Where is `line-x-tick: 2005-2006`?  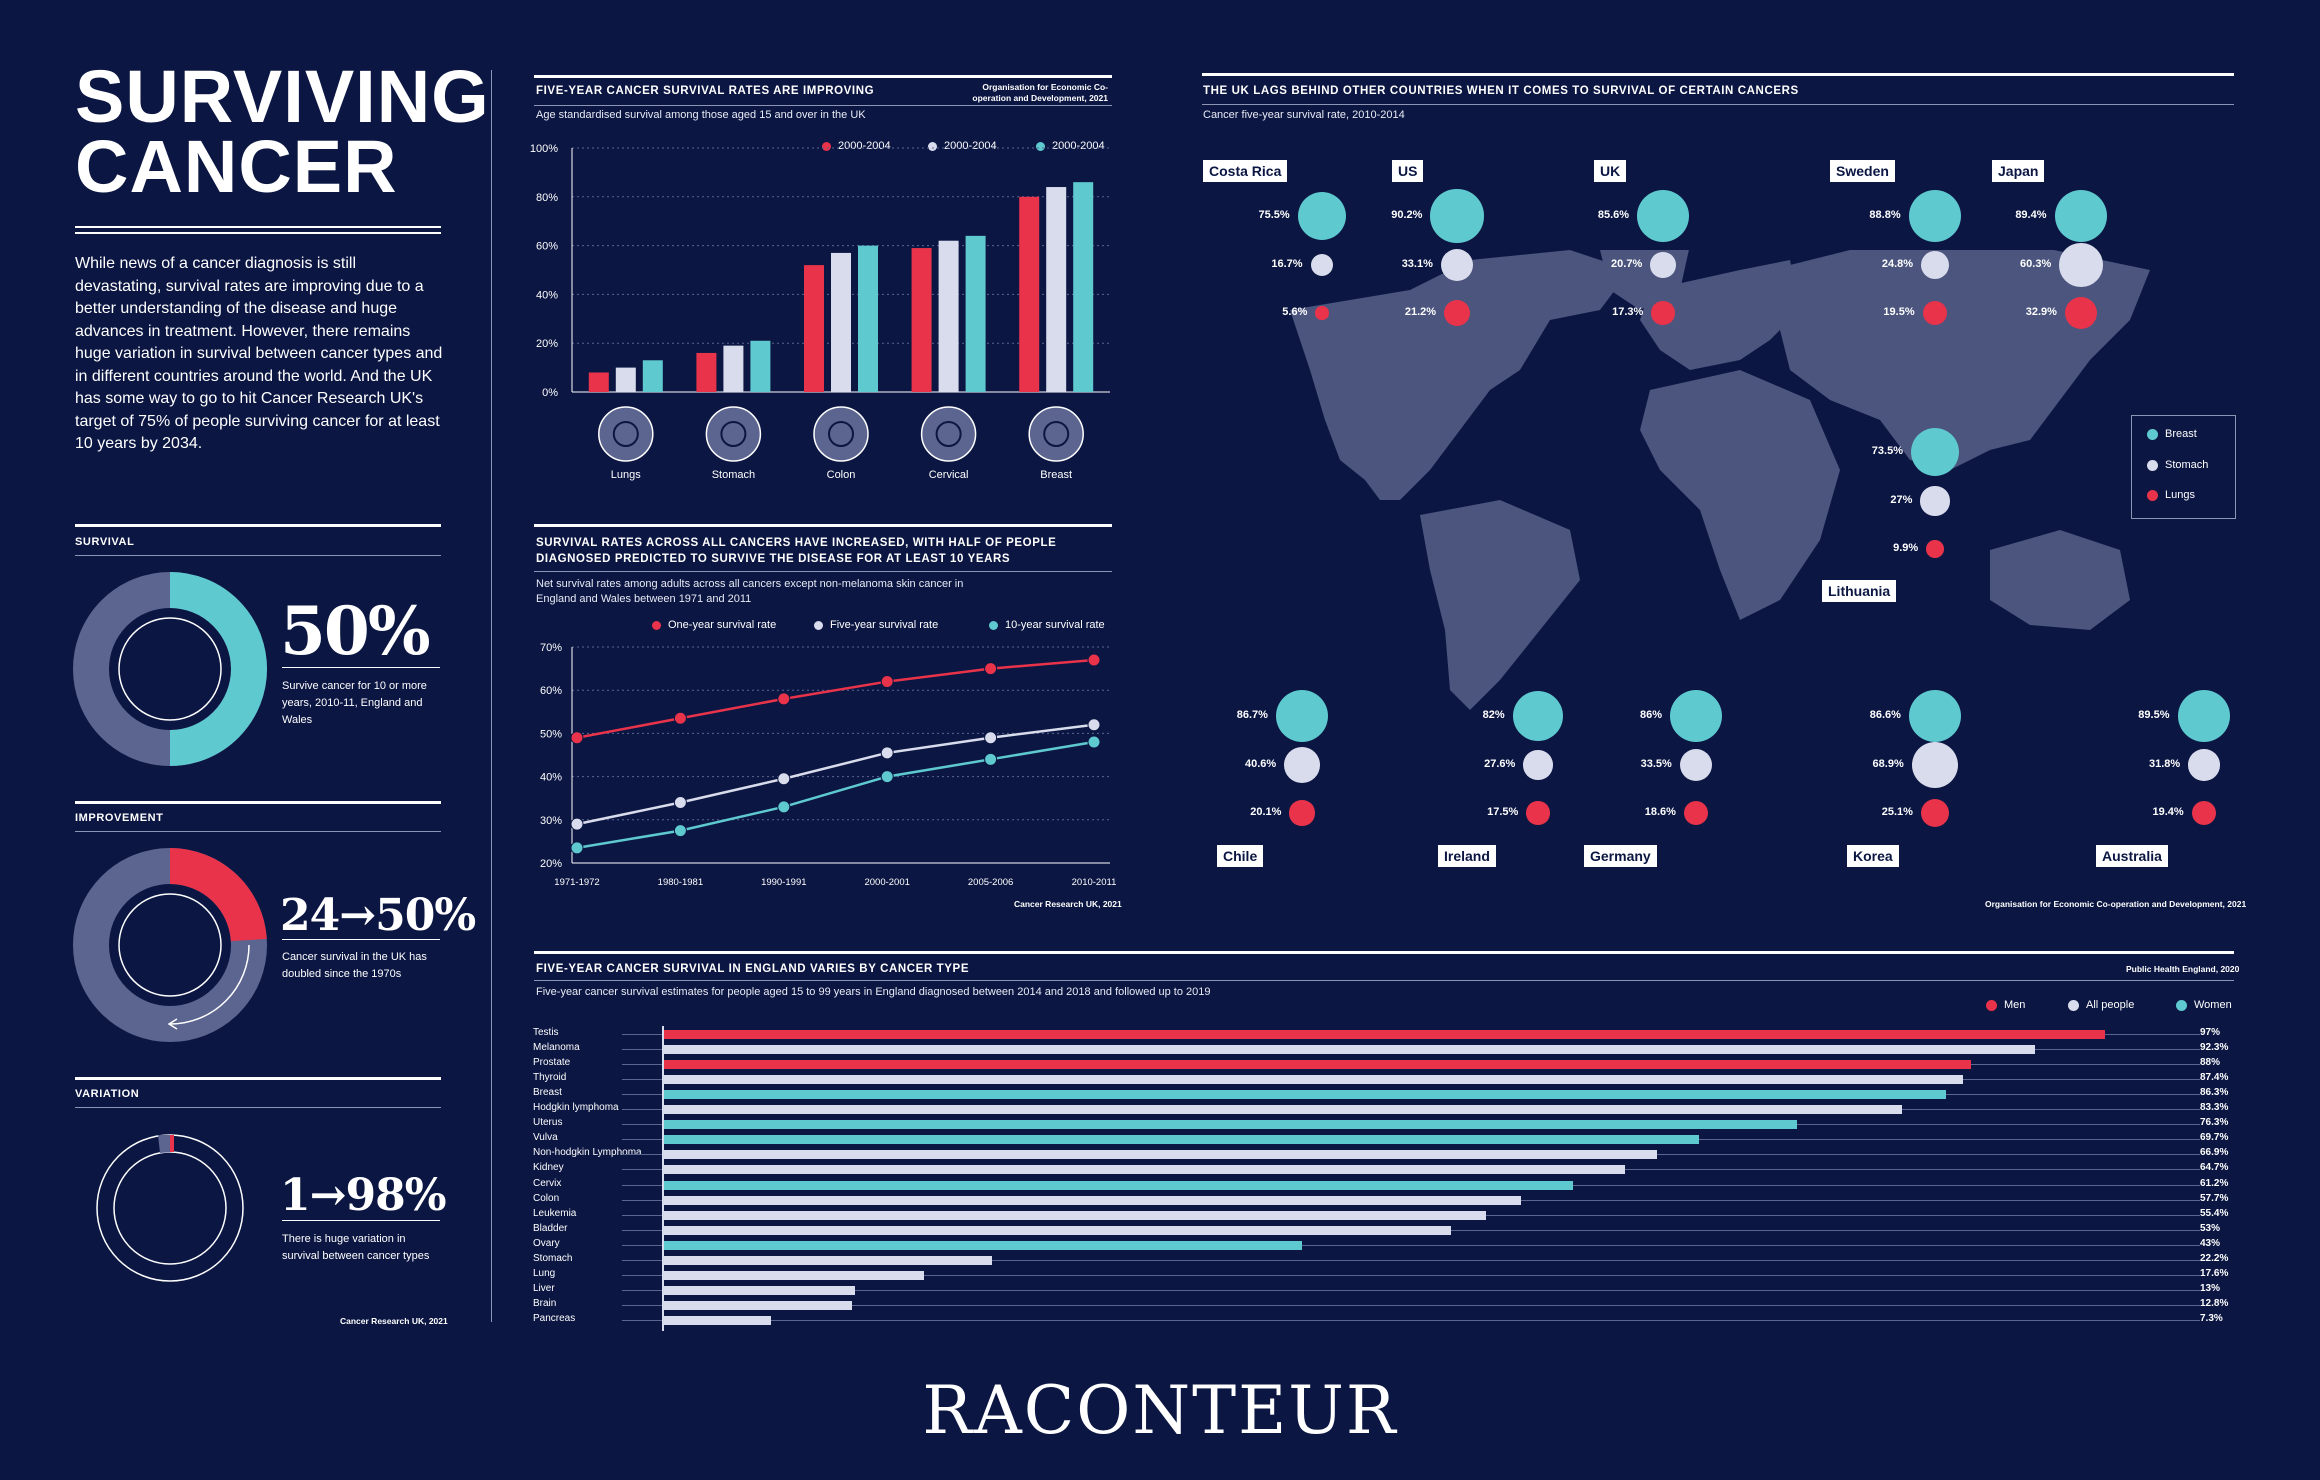 line-x-tick: 2005-2006 is located at coordinates (990, 882).